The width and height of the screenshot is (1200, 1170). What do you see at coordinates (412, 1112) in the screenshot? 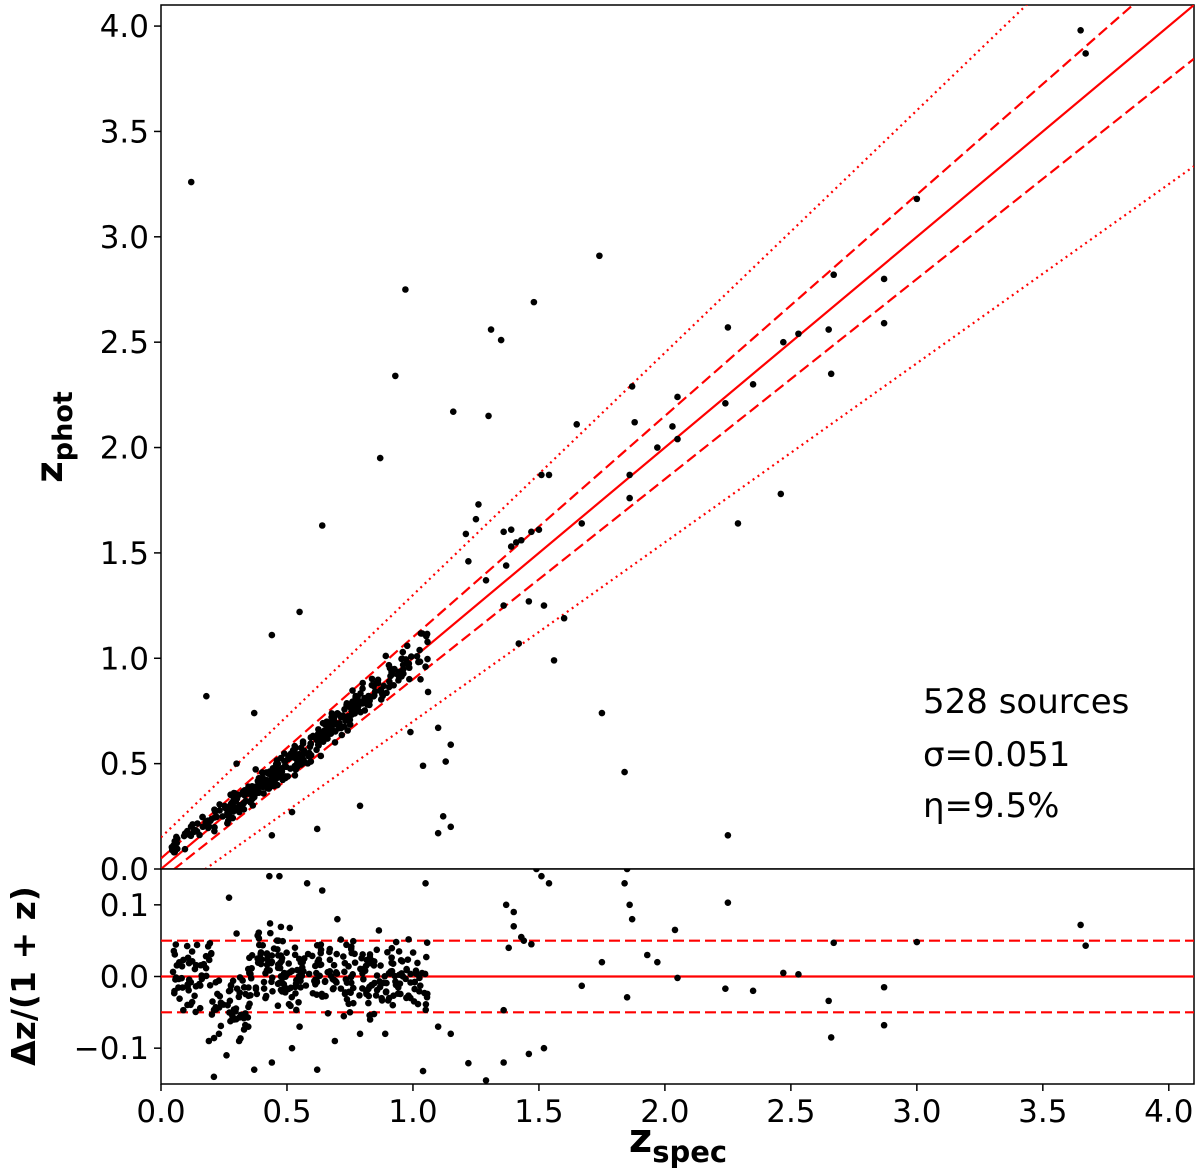
I see `x-tick-label: 1.0` at bounding box center [412, 1112].